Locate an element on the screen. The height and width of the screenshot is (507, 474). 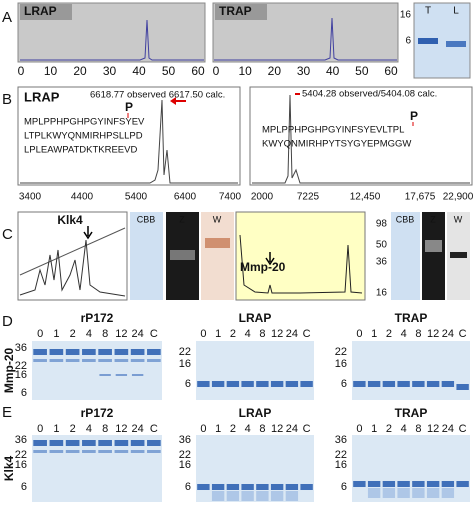
sequence-line: KWYQNMIRHPYTSYGYEPMGGW is located at coordinates (336, 144).